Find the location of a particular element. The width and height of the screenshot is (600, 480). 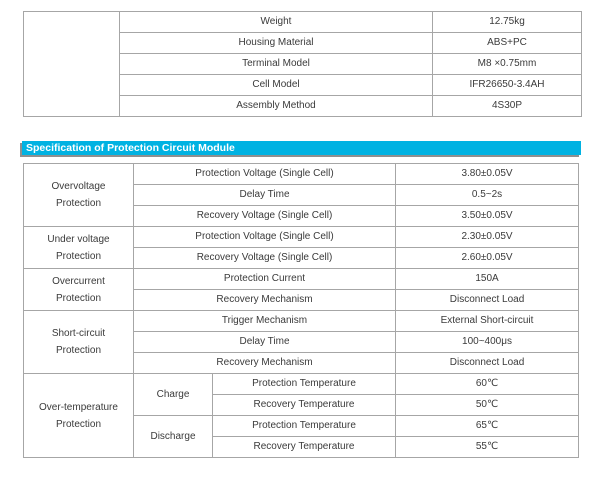

spec-label-cell-model: Cell Model is located at coordinates (276, 85).